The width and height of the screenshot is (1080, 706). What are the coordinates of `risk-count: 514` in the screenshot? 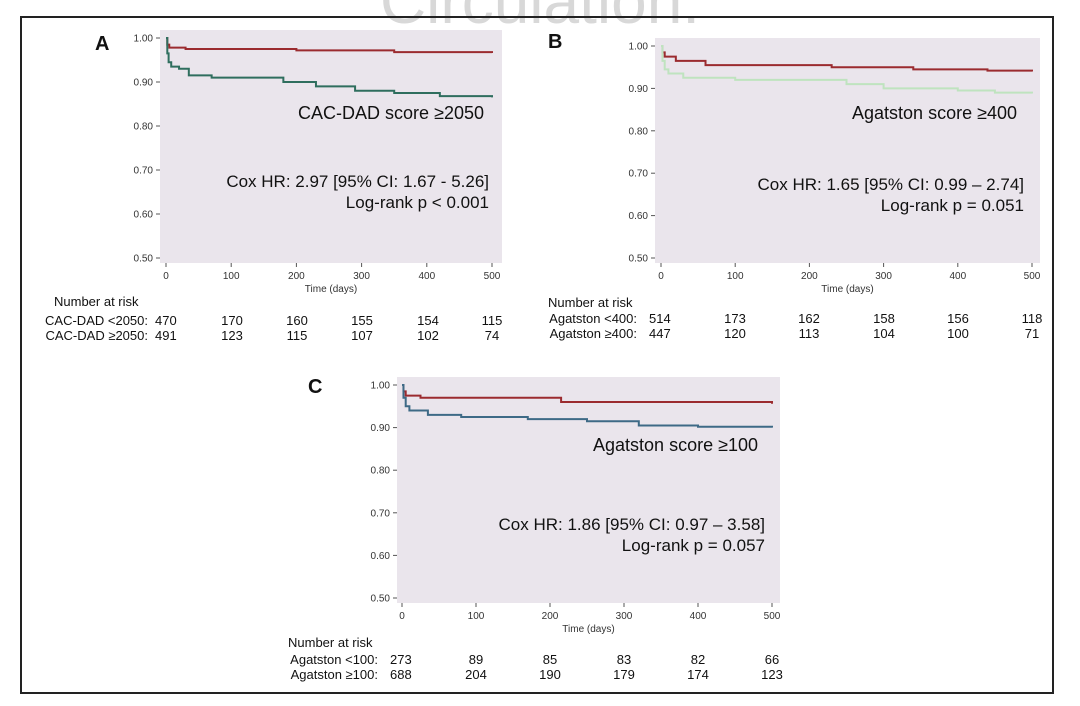 It's located at (660, 318).